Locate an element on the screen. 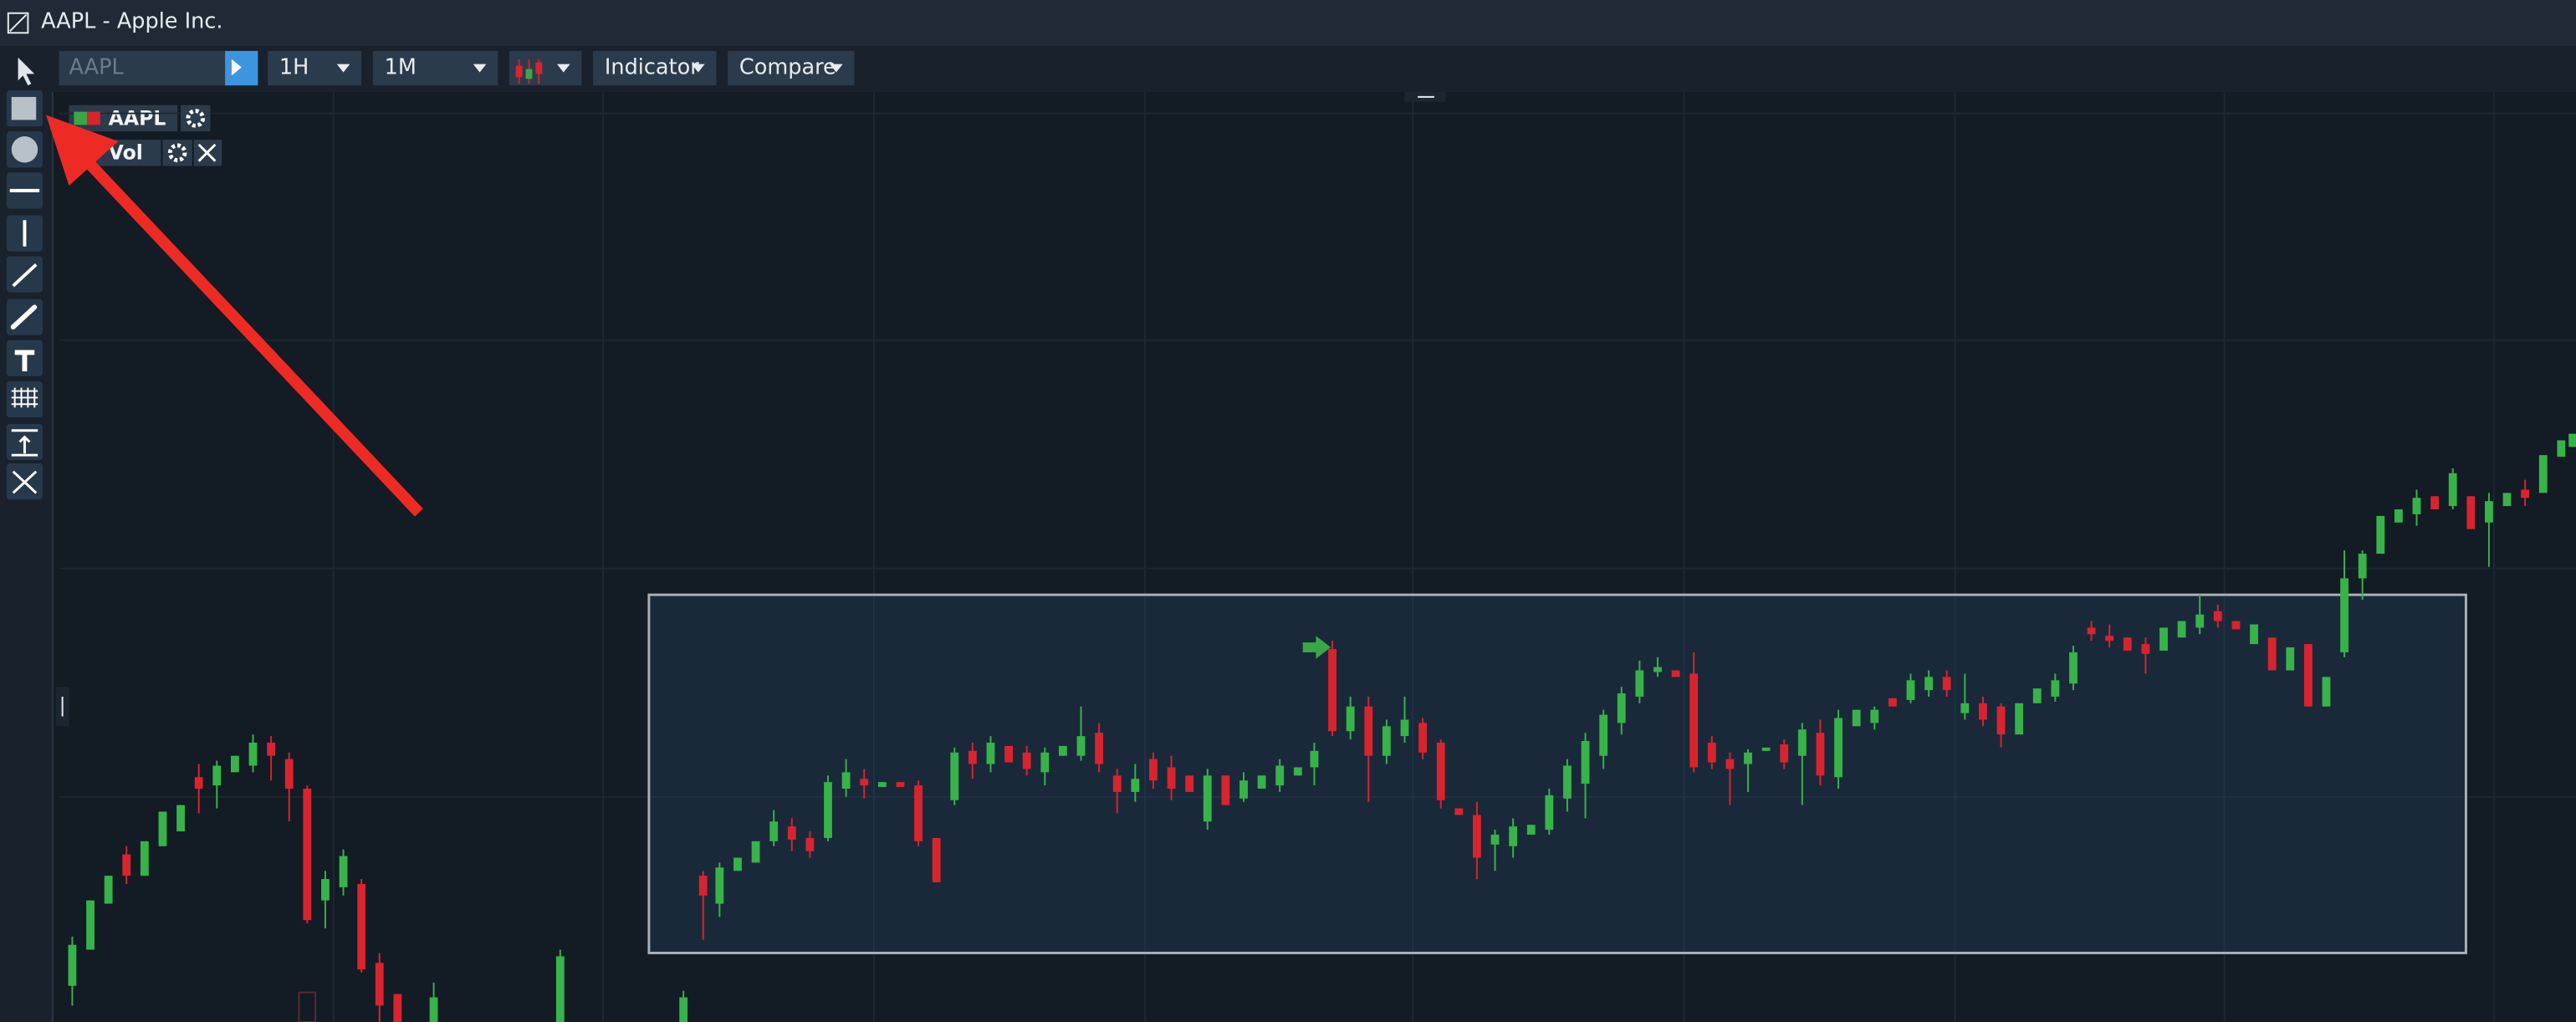 The image size is (2576, 1022). symbol-go-button is located at coordinates (241, 68).